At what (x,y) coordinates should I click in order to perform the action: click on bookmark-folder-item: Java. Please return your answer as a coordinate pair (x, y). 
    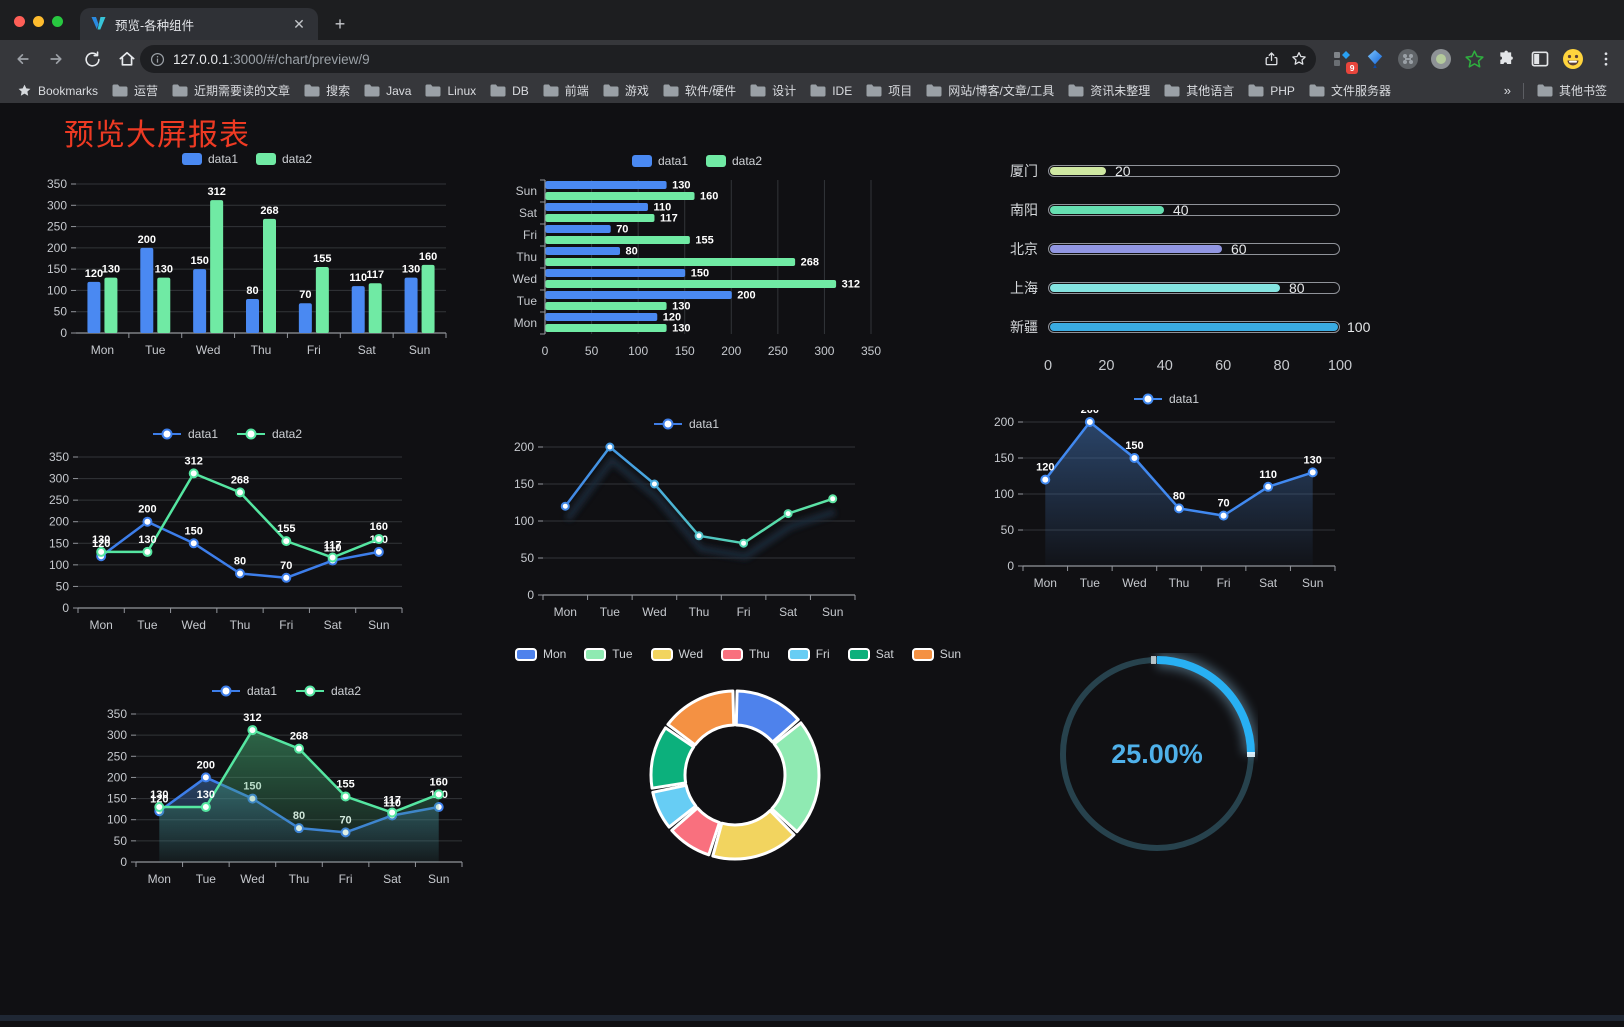
    Looking at the image, I should click on (387, 91).